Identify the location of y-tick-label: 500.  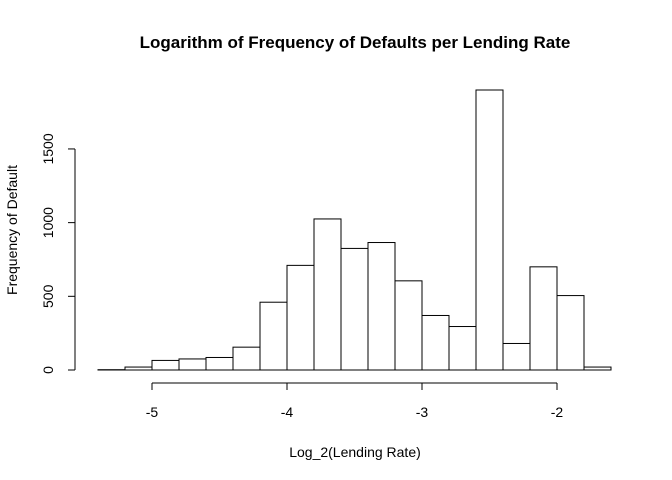
(48, 296).